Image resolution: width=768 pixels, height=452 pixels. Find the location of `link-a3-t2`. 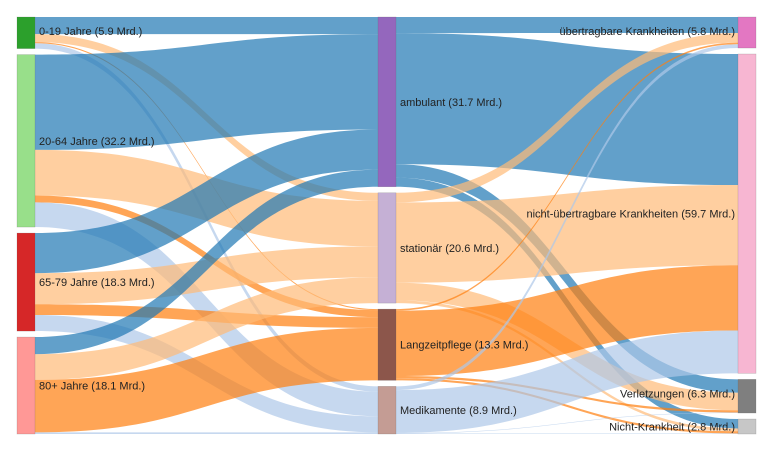

link-a3-t2 is located at coordinates (206, 380).